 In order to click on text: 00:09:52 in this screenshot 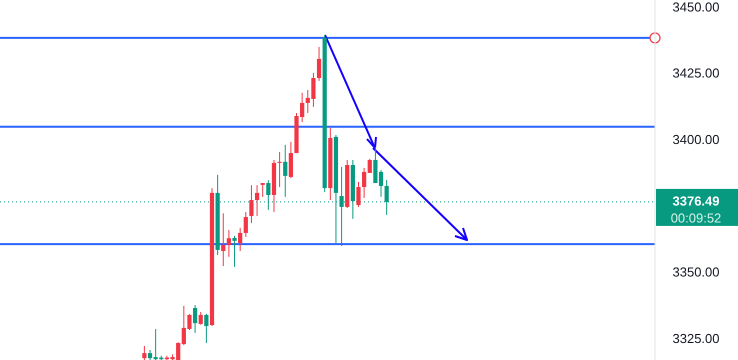, I will do `click(696, 218)`.